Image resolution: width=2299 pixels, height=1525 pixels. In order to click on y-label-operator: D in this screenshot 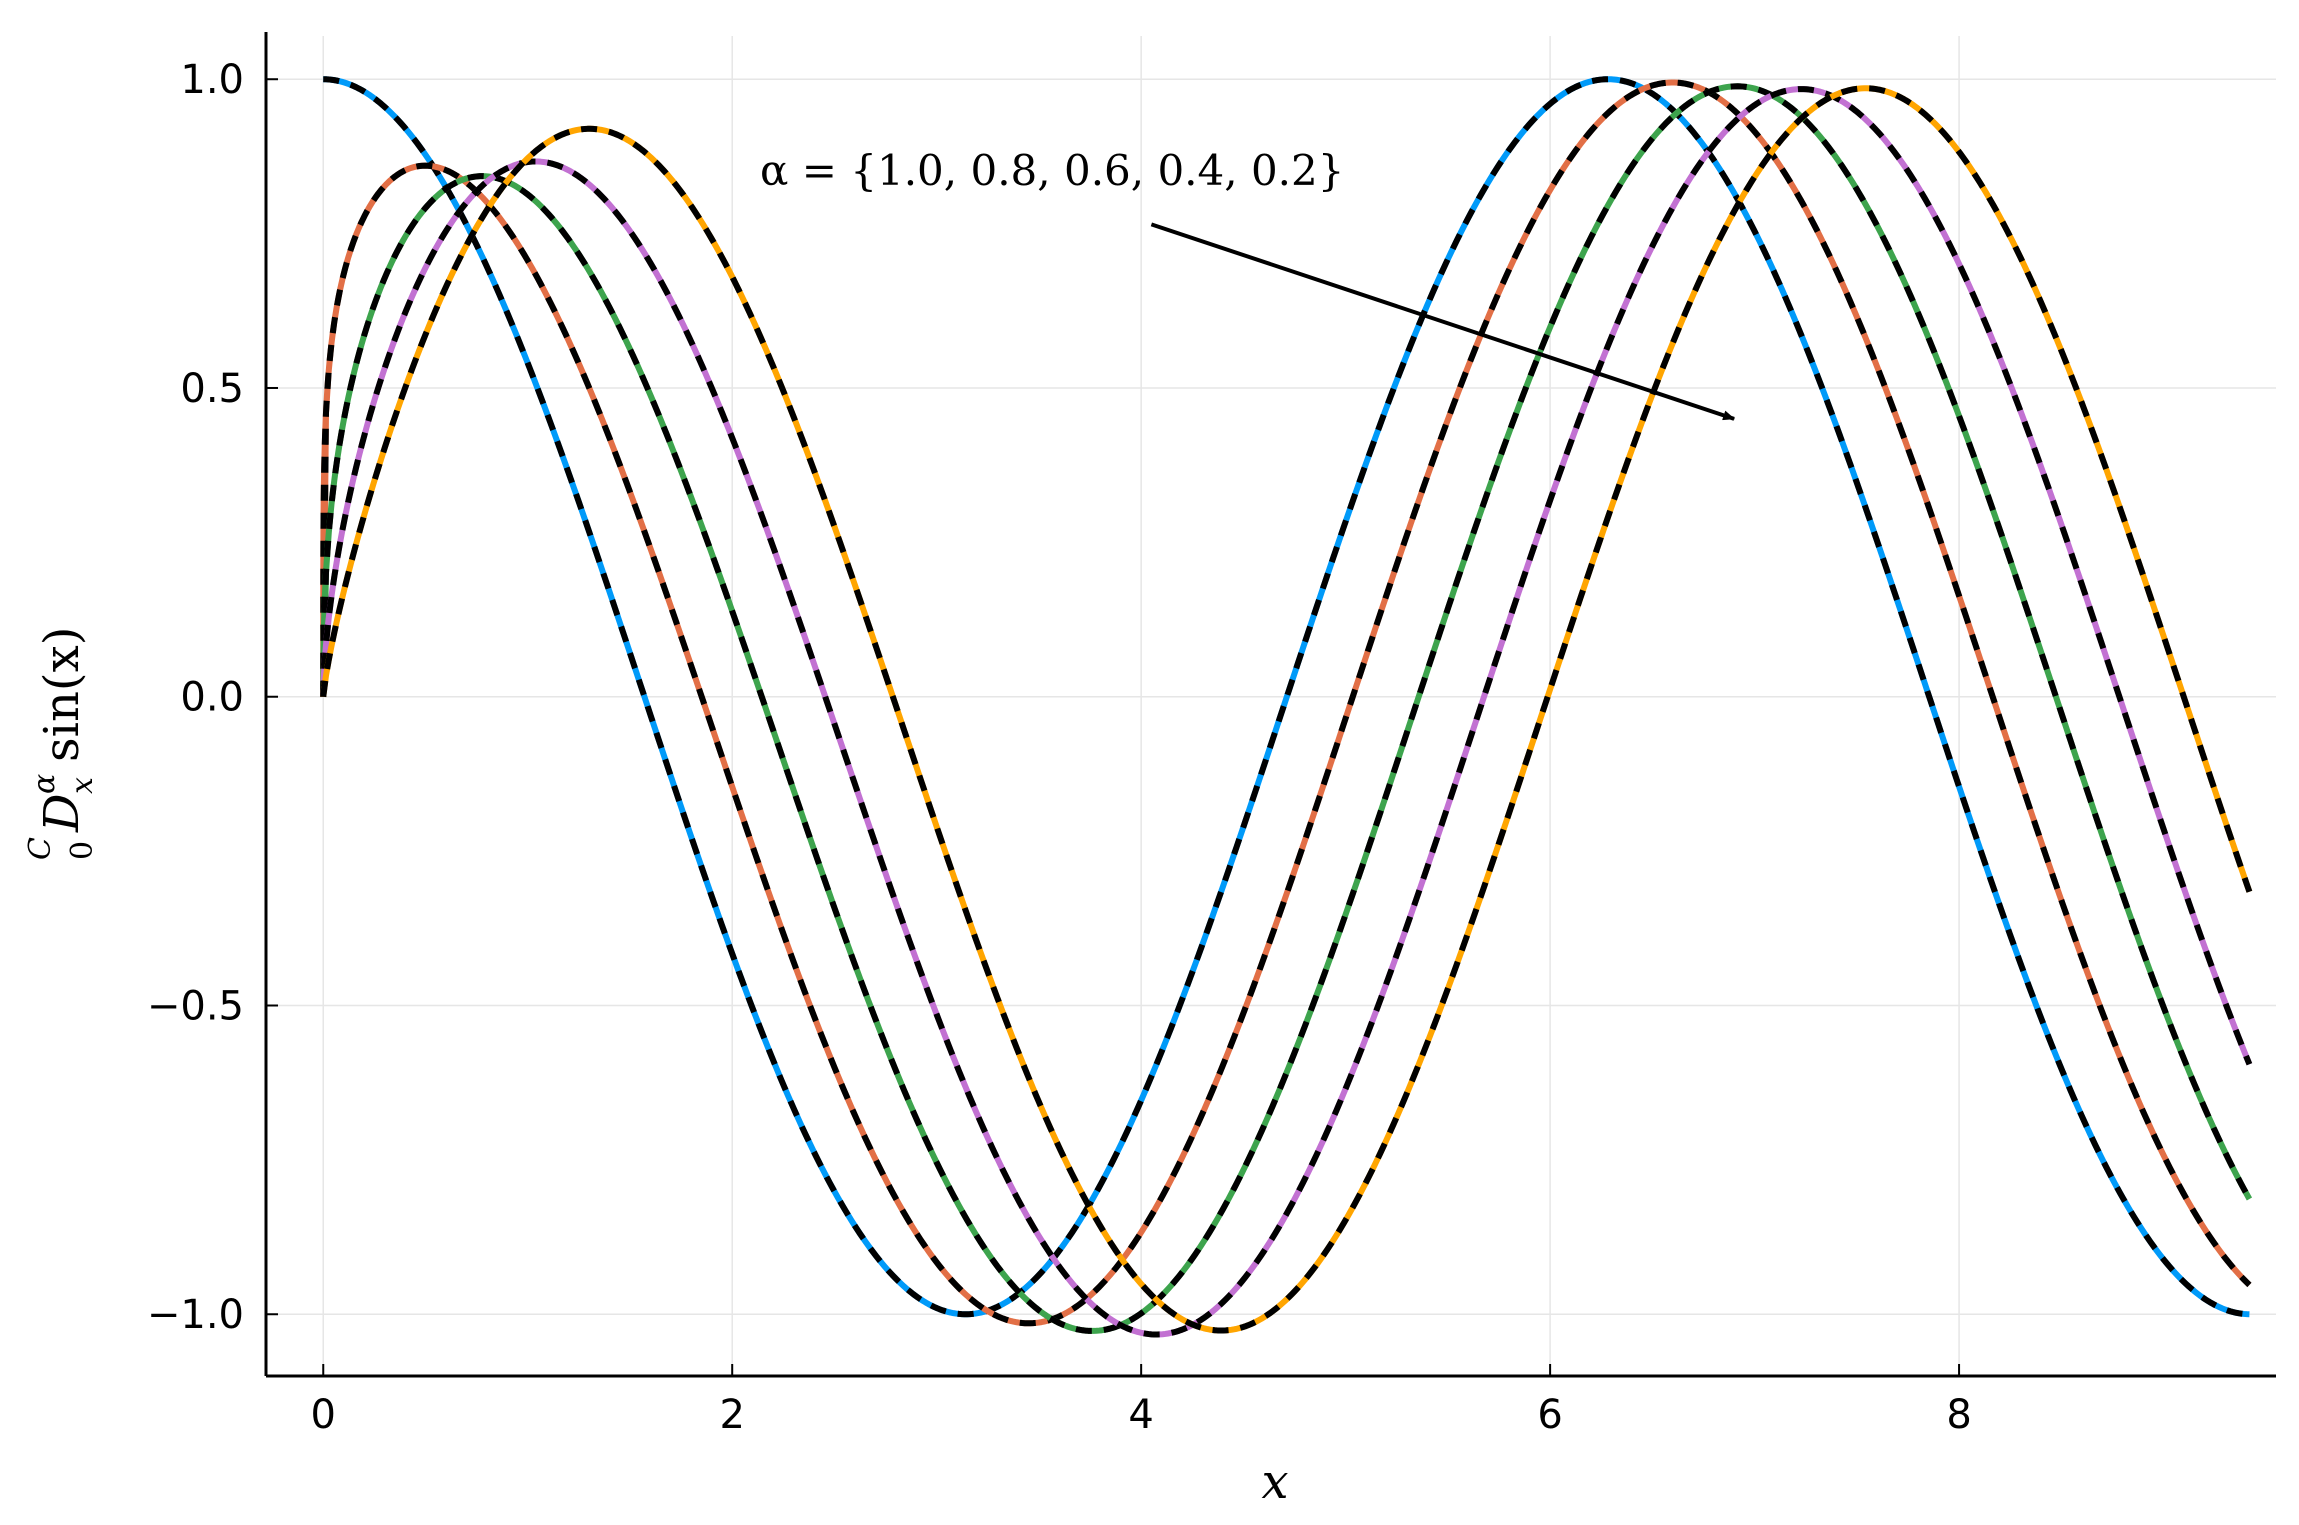, I will do `click(62, 813)`.